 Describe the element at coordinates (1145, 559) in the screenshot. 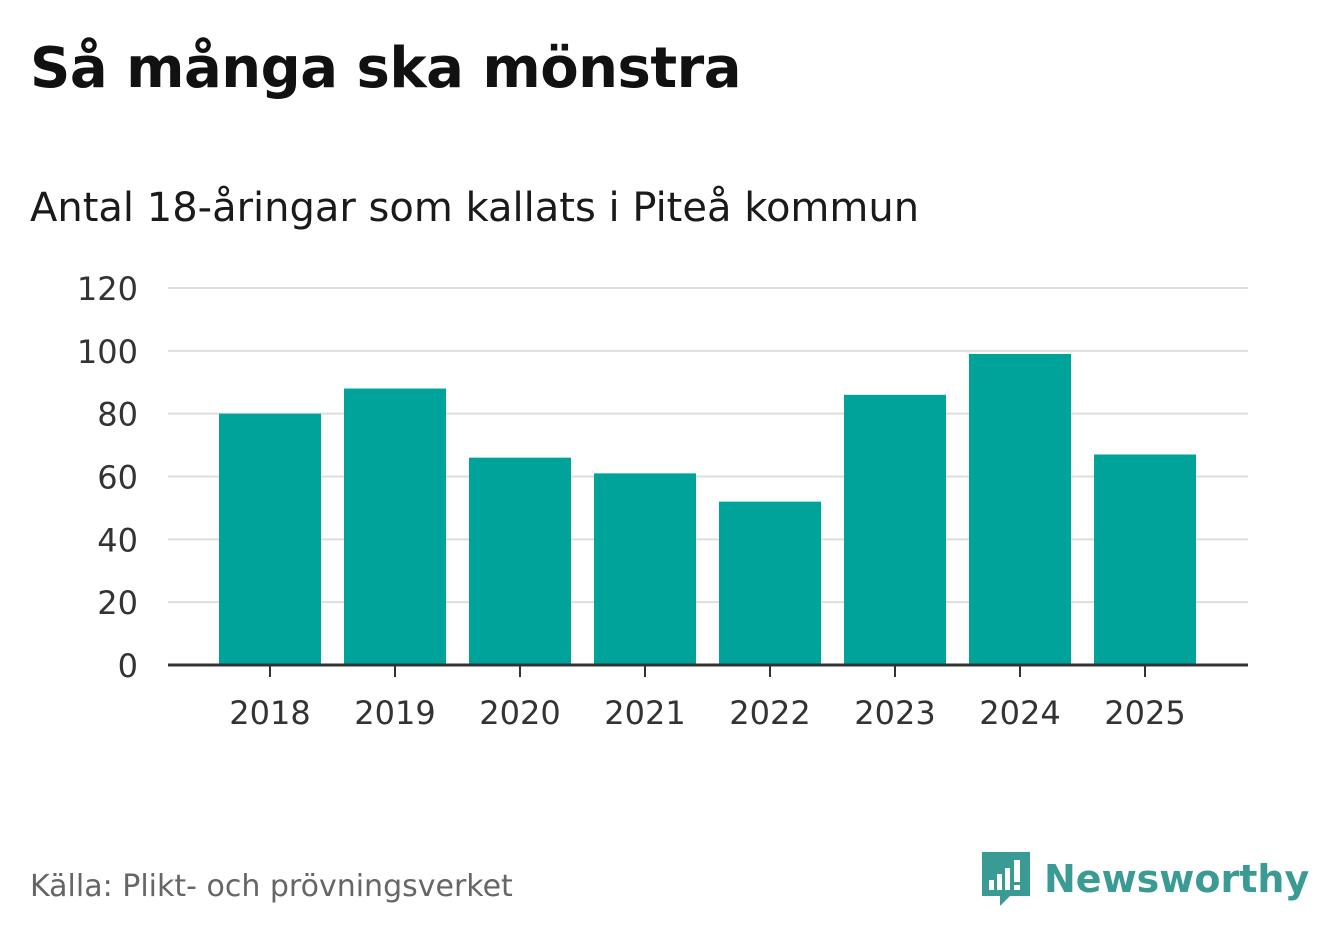

I see `bar-2025` at that location.